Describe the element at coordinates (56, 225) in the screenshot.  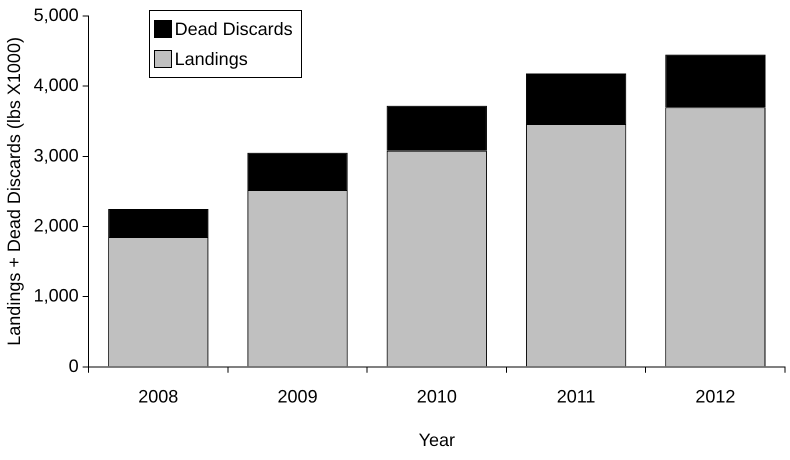
I see `y-tick-label: 2,000` at that location.